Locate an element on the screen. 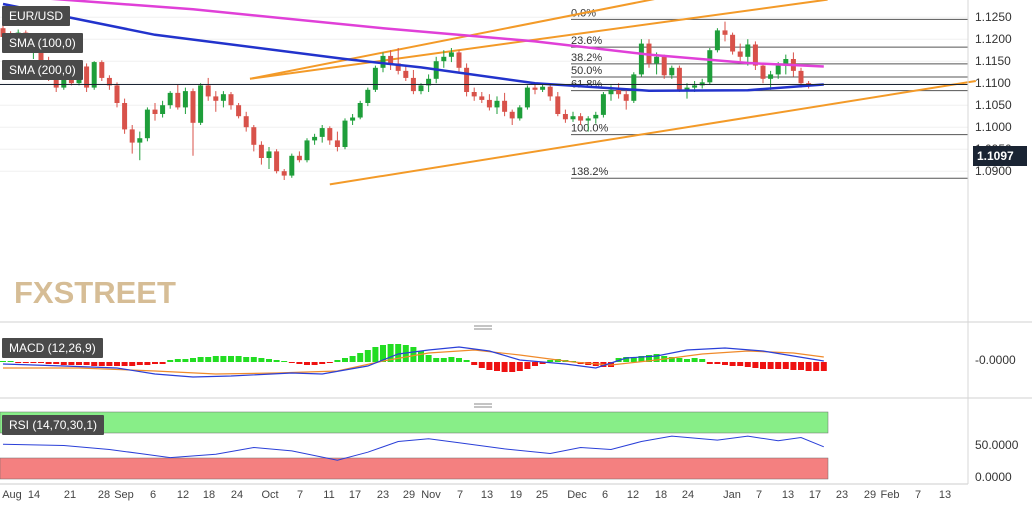  time-tick-label: 29 is located at coordinates (870, 495).